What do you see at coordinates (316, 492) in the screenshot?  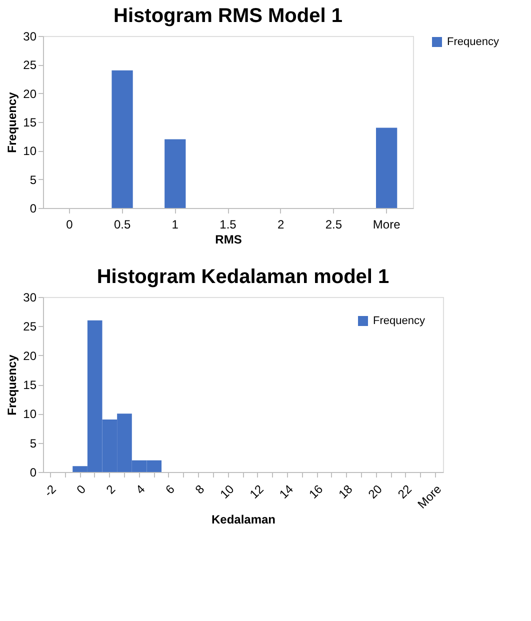 I see `x-tick-label: 16` at bounding box center [316, 492].